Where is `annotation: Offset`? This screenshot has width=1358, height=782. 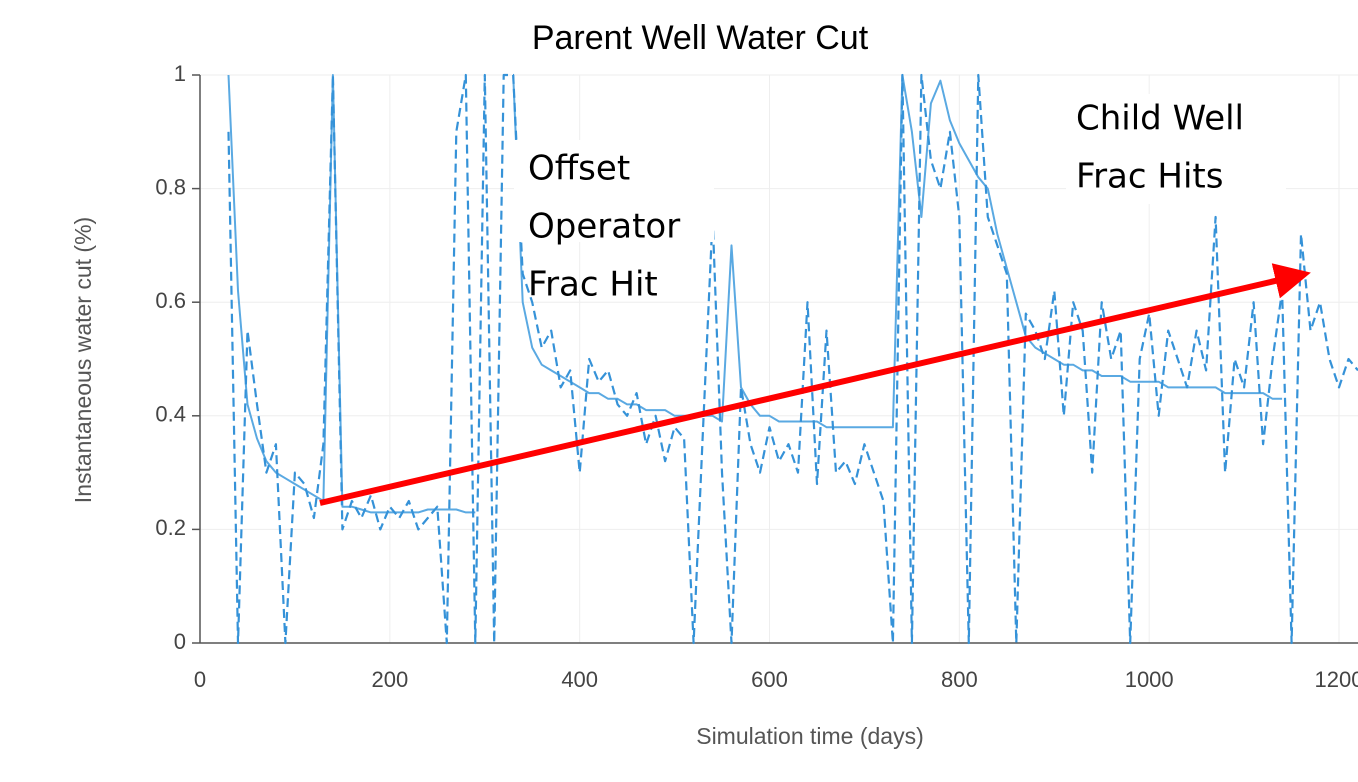 annotation: Offset is located at coordinates (579, 169).